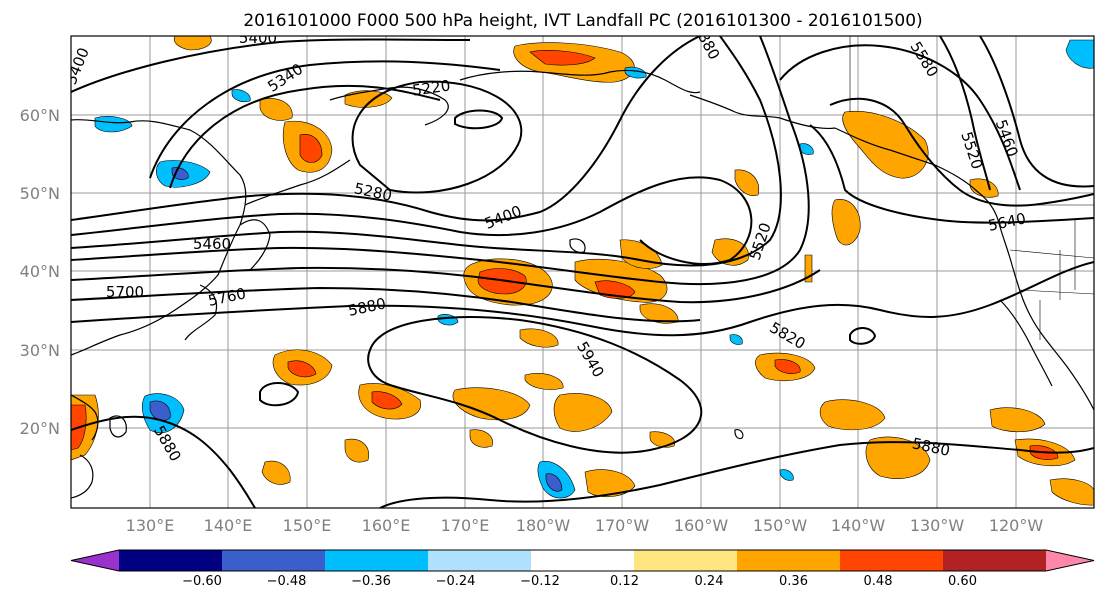 The width and height of the screenshot is (1105, 601). Describe the element at coordinates (962, 581) in the screenshot. I see `colorbar-tick-label: 0.60` at that location.